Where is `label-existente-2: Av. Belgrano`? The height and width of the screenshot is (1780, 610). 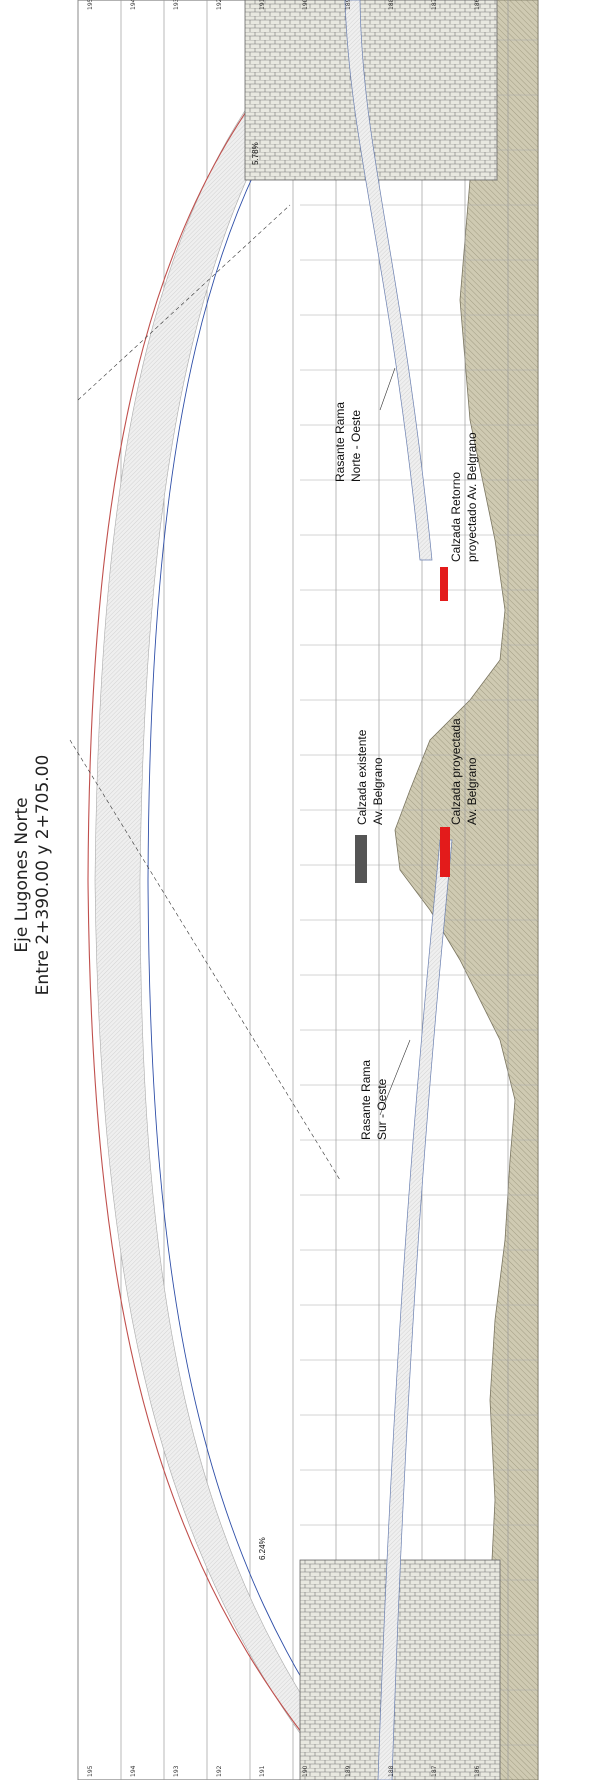
label-existente-2: Av. Belgrano is located at coordinates (378, 791).